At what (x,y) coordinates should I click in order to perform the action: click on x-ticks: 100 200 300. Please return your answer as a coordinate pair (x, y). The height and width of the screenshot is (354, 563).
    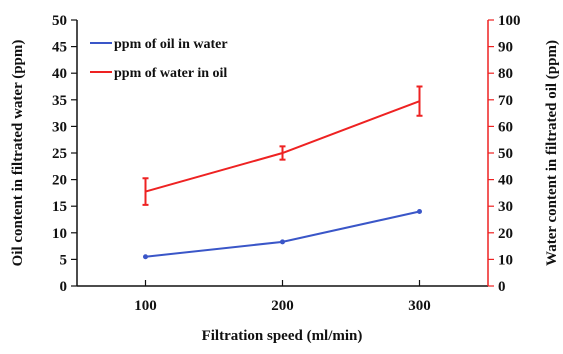
    Looking at the image, I should click on (282, 297).